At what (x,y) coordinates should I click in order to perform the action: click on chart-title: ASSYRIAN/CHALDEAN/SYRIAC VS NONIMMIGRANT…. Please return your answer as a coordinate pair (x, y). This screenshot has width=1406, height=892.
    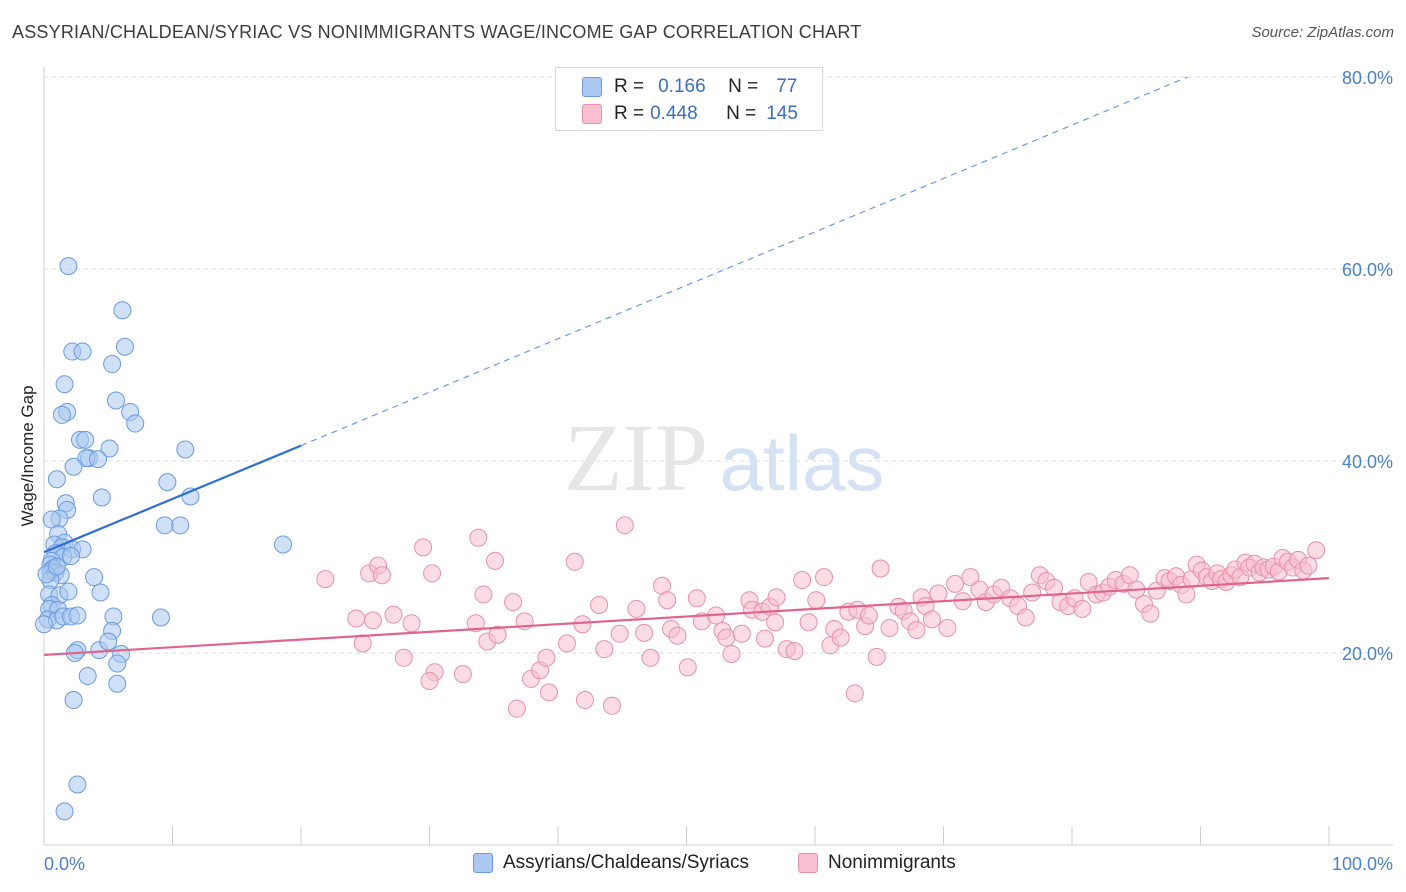
    Looking at the image, I should click on (437, 32).